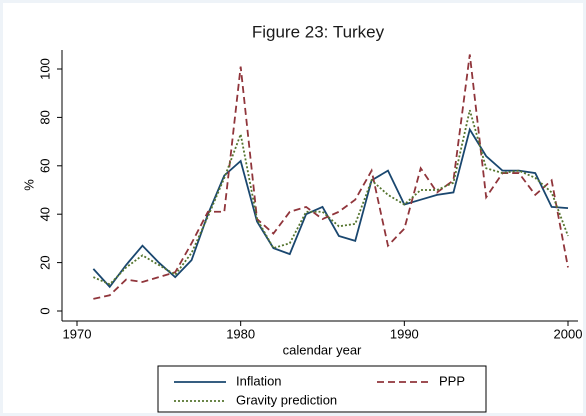 The height and width of the screenshot is (416, 586). What do you see at coordinates (44, 214) in the screenshot?
I see `y-tick-label: 40` at bounding box center [44, 214].